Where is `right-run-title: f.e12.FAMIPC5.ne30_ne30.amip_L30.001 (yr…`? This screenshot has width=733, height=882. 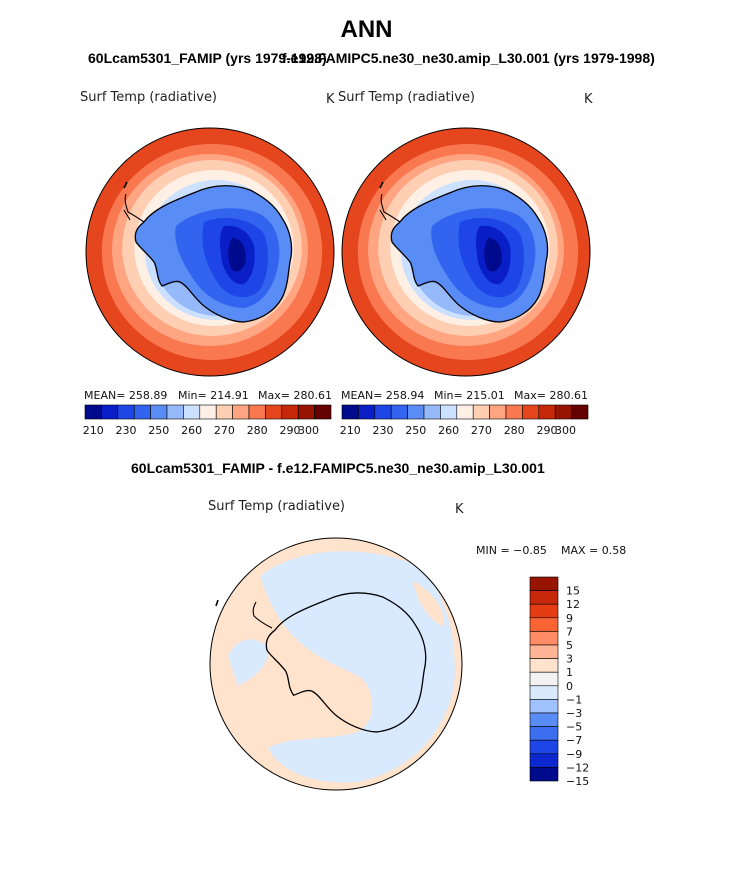
right-run-title: f.e12.FAMIPC5.ne30_ne30.amip_L30.001 (yr… is located at coordinates (468, 58).